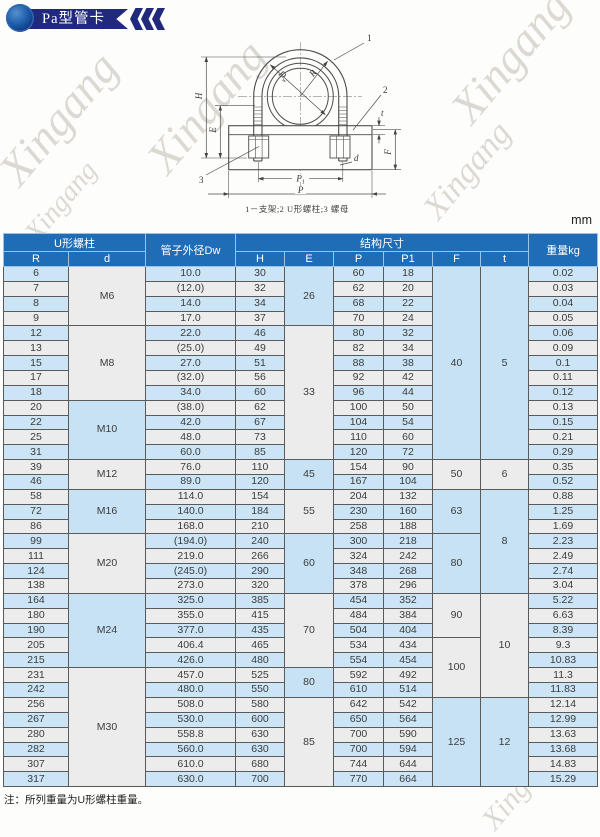 The image size is (600, 837). What do you see at coordinates (191, 615) in the screenshot?
I see `cell-dw: 355.0` at bounding box center [191, 615].